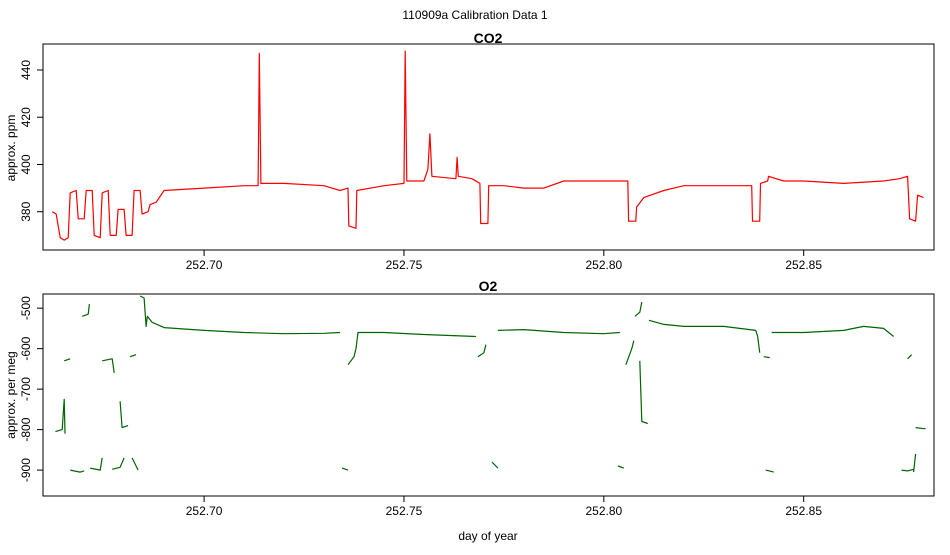 This screenshot has width=950, height=555. I want to click on o2-x-tick-label: 252.70, so click(204, 511).